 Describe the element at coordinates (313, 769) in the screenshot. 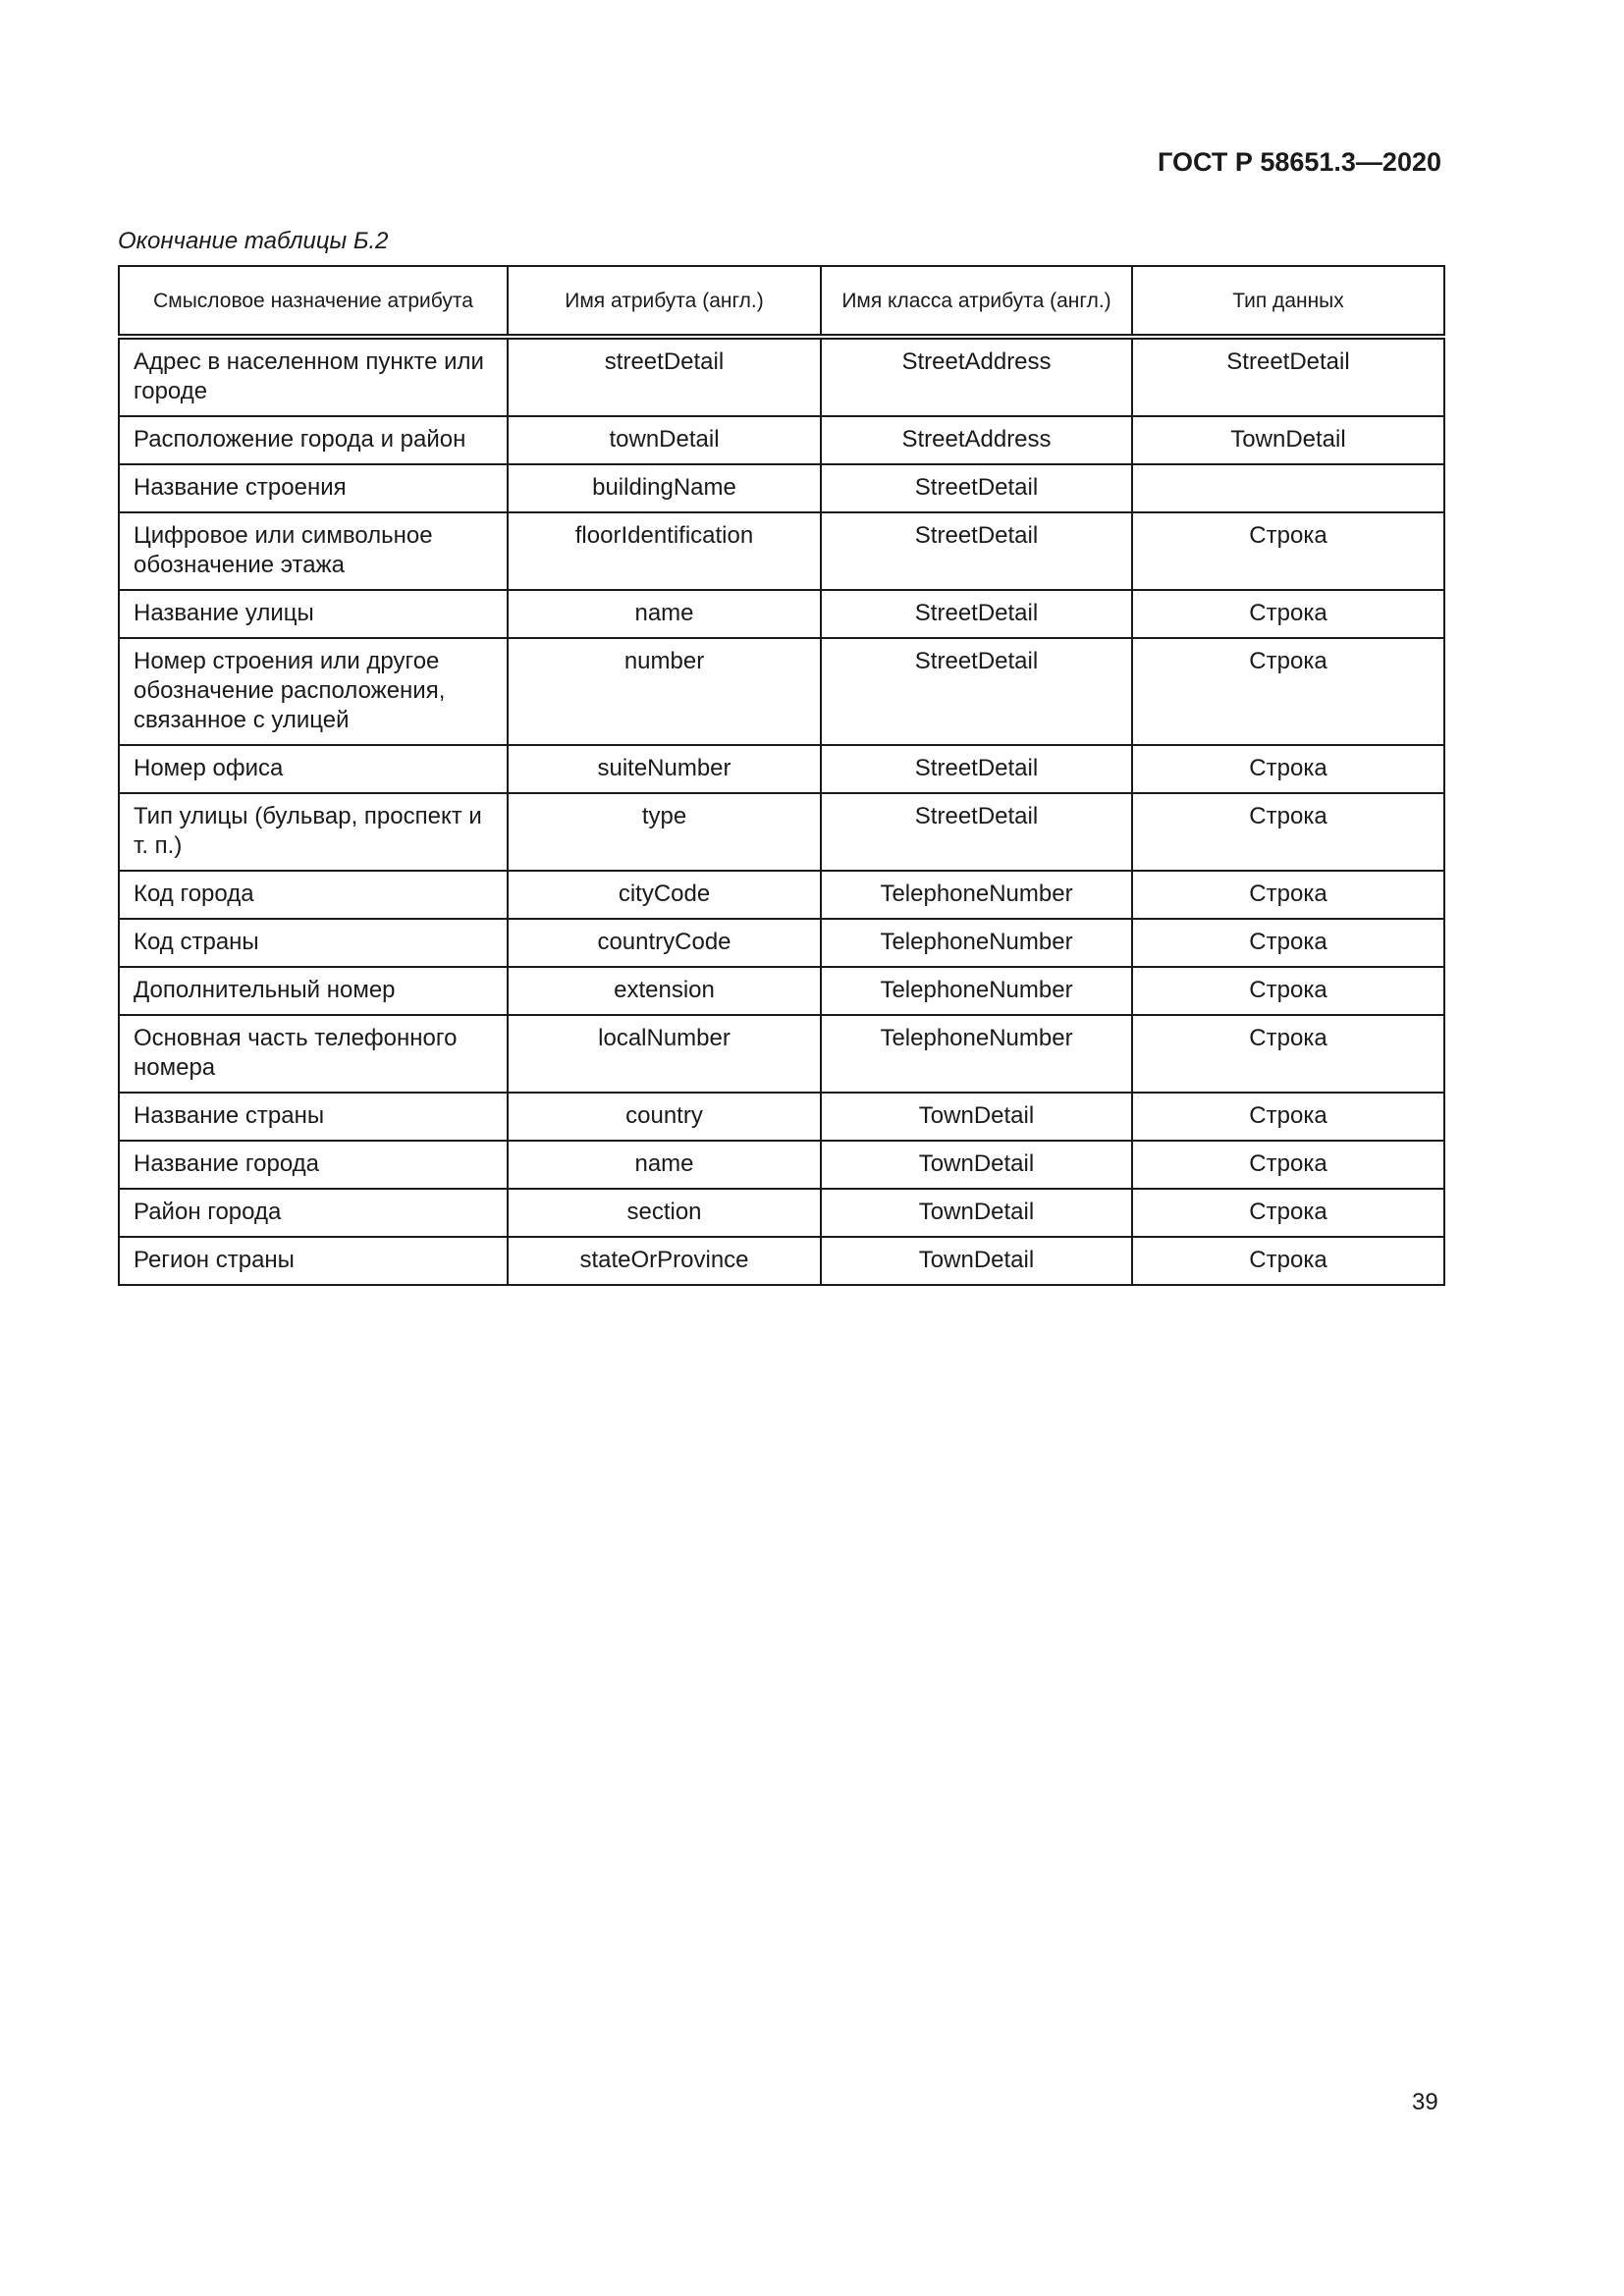

I see `table-cell: Номер офиса` at that location.